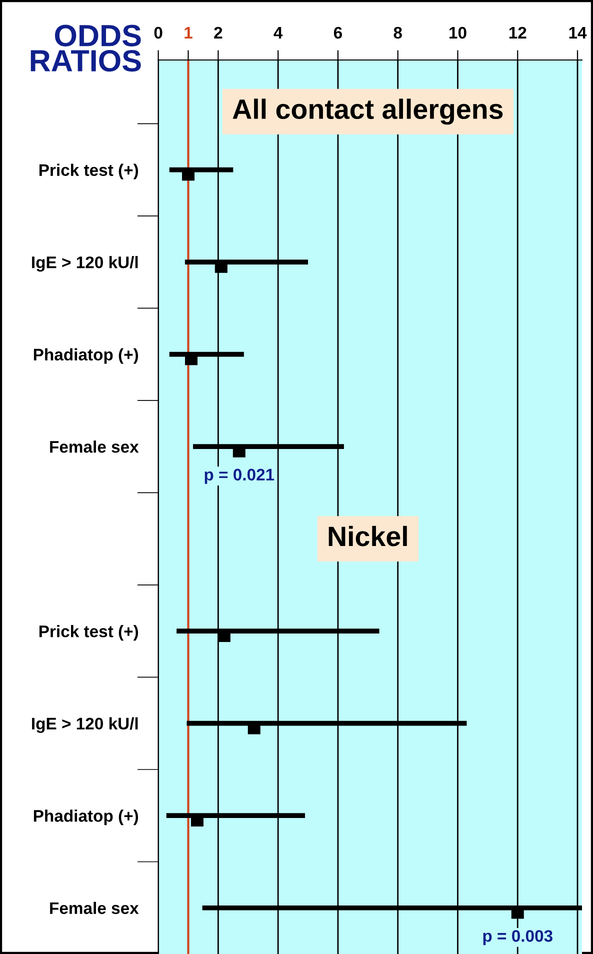 The width and height of the screenshot is (593, 954). Describe the element at coordinates (239, 476) in the screenshot. I see `annotation: p = 0.021` at that location.